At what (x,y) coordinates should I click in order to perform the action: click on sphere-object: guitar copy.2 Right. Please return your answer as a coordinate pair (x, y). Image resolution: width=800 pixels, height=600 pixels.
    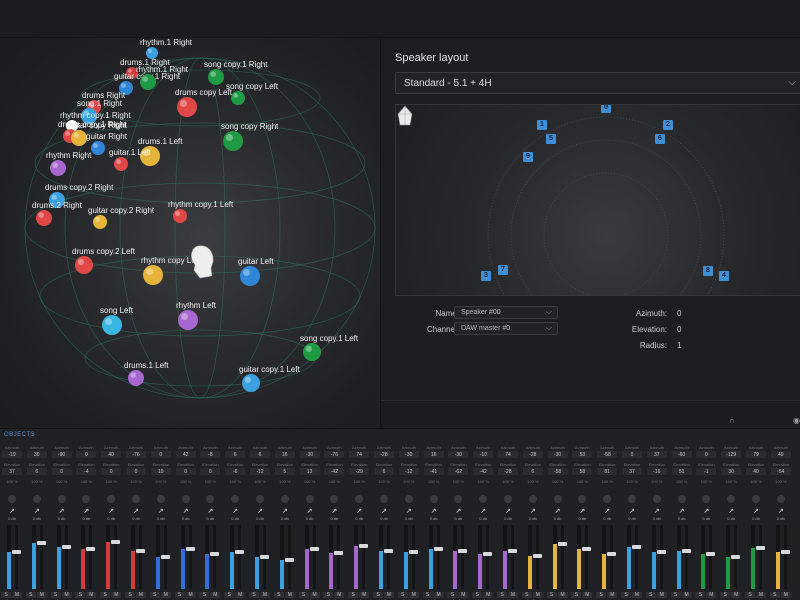
    Looking at the image, I should click on (121, 217).